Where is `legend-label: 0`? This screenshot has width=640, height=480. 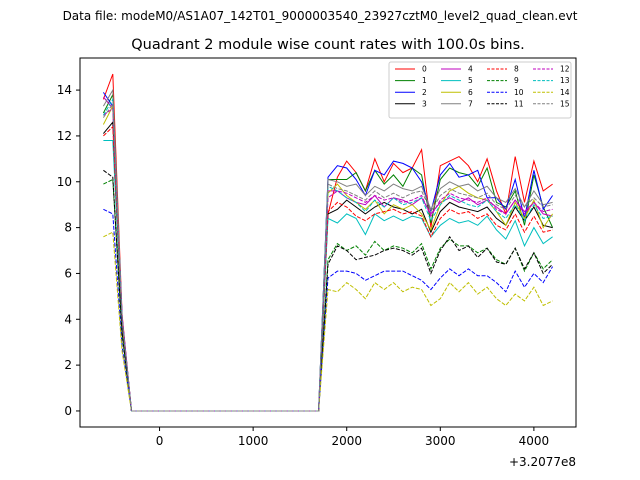 legend-label: 0 is located at coordinates (424, 69).